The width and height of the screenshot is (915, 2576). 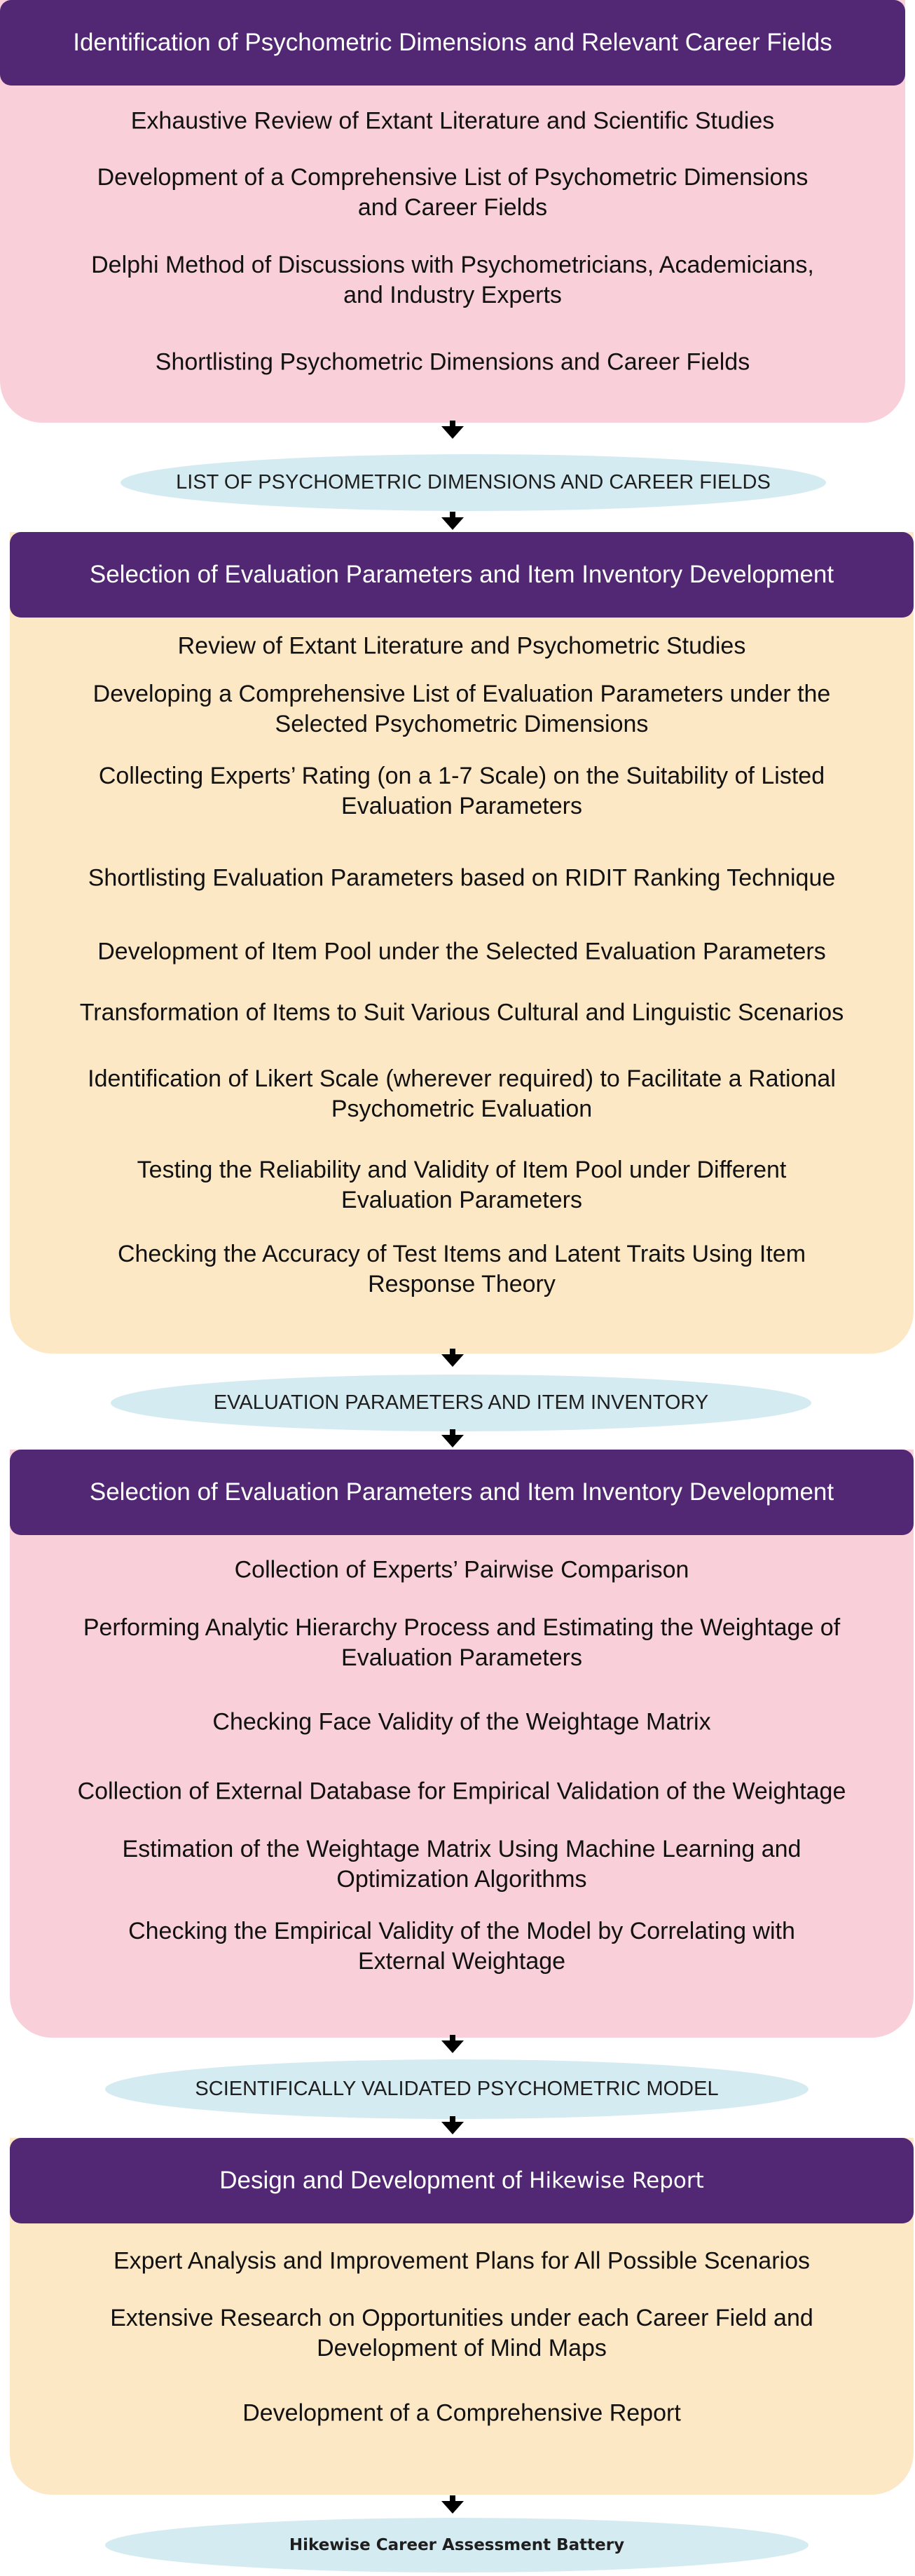 I want to click on output-4-ellipse: Hikewise Career Assessment Battery, so click(x=457, y=2545).